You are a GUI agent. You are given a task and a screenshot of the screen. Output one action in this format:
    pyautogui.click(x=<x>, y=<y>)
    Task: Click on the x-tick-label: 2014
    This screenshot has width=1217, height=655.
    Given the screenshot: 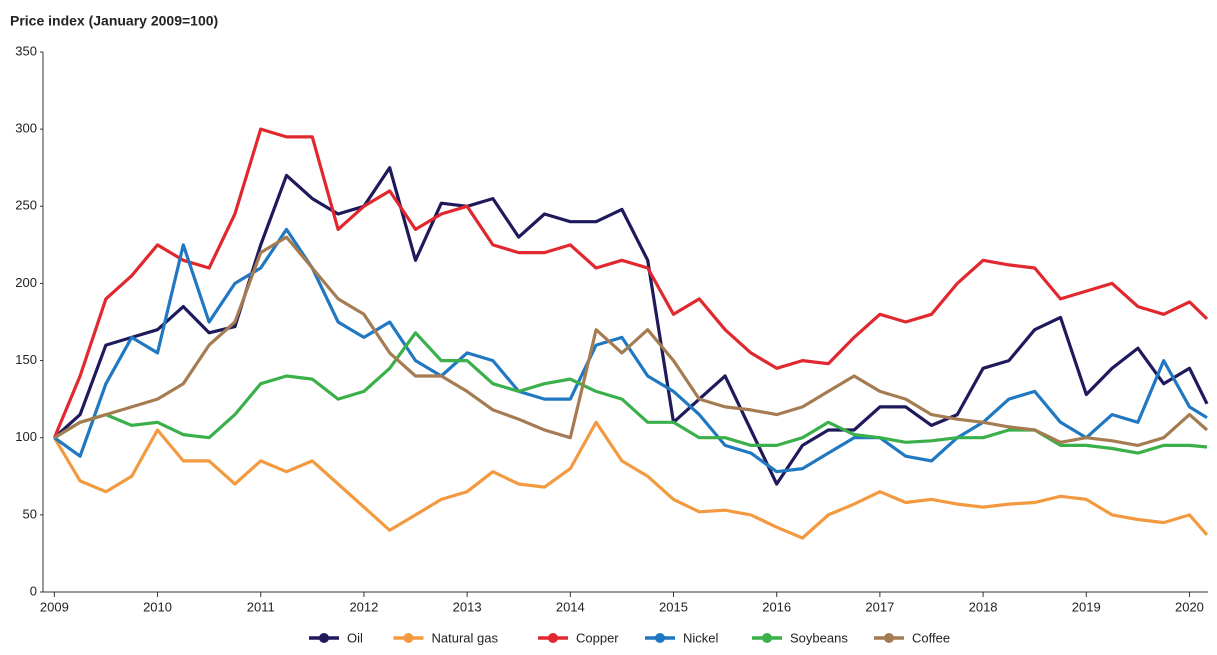 What is the action you would take?
    pyautogui.click(x=570, y=606)
    